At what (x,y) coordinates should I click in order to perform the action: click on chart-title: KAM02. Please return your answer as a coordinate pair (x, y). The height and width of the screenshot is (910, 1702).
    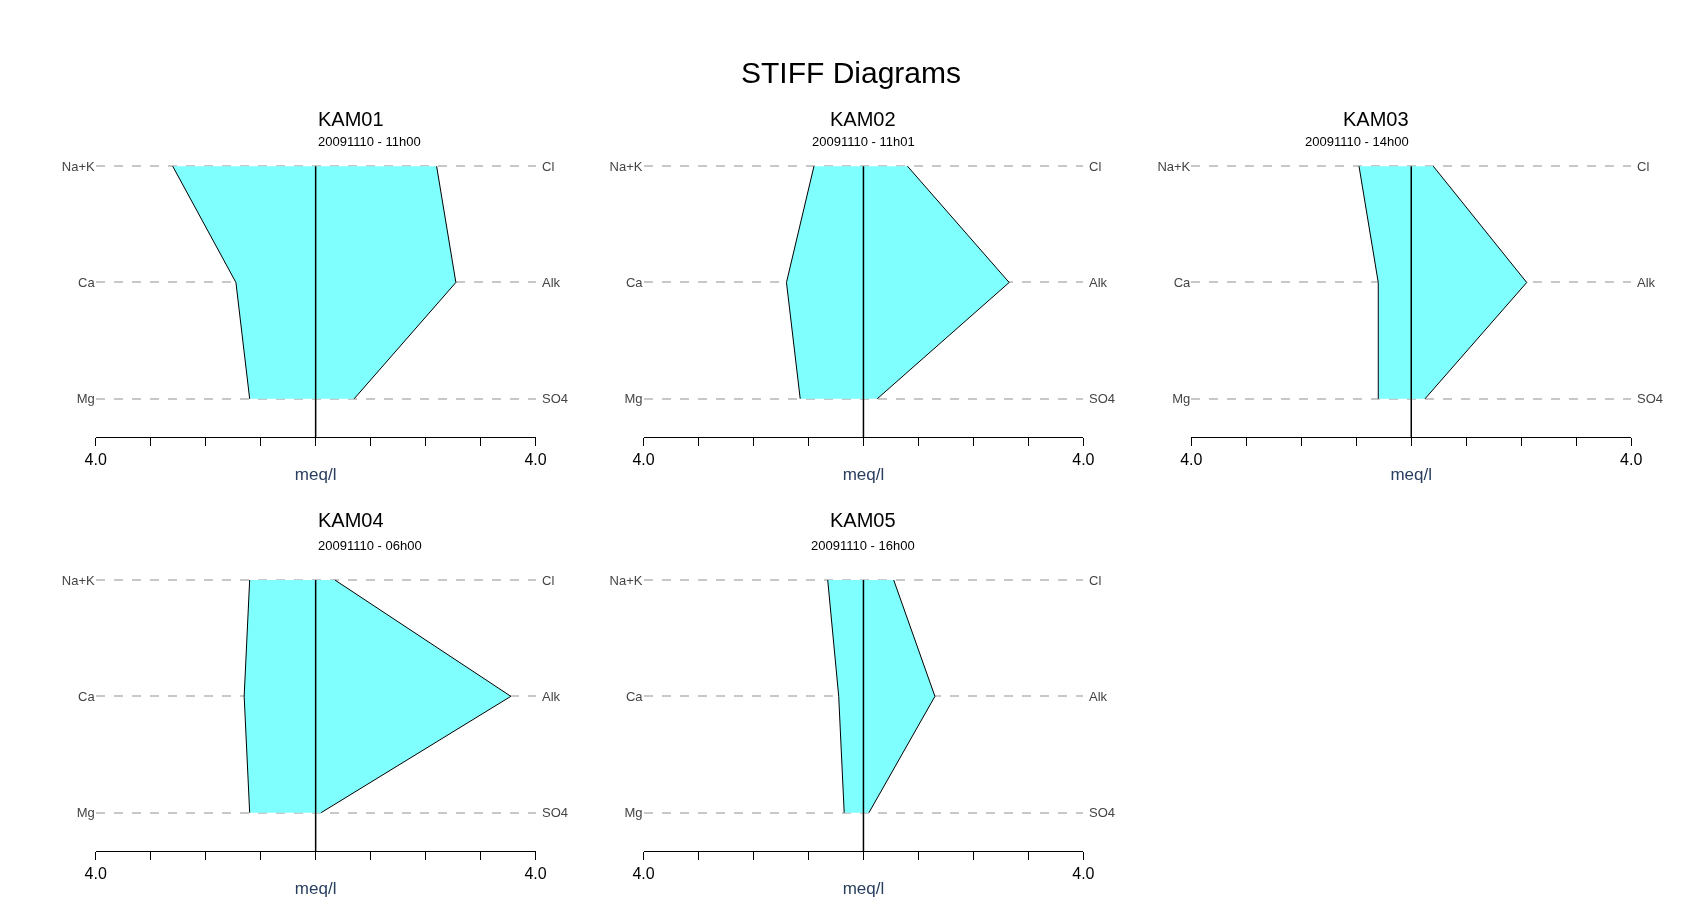
    Looking at the image, I should click on (863, 119).